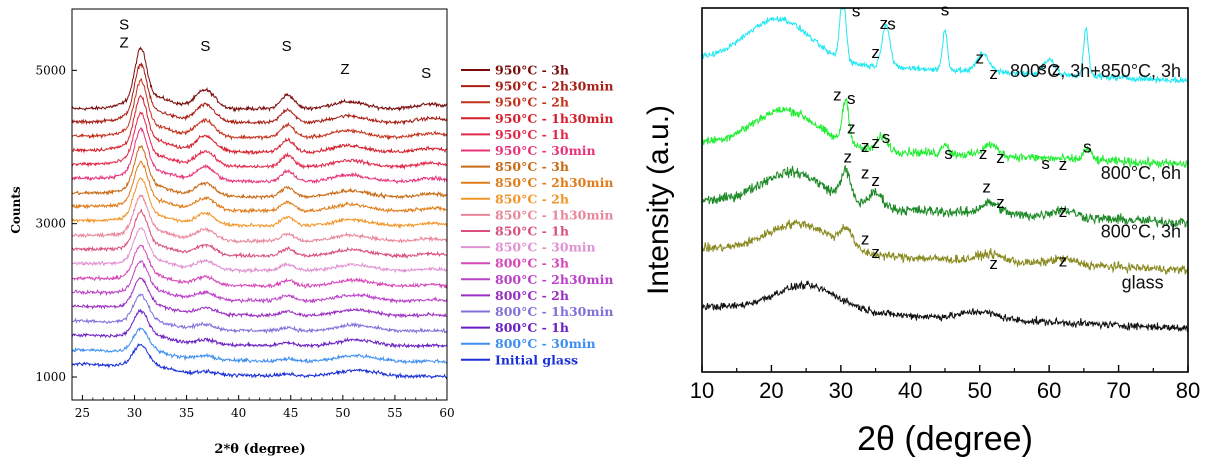 Image resolution: width=1214 pixels, height=463 pixels. Describe the element at coordinates (532, 327) in the screenshot. I see `legend-entry: 800°C - 1h` at that location.